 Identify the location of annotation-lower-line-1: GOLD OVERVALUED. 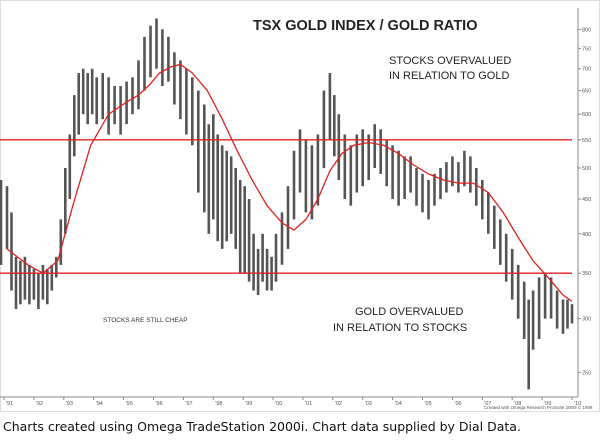
(409, 312).